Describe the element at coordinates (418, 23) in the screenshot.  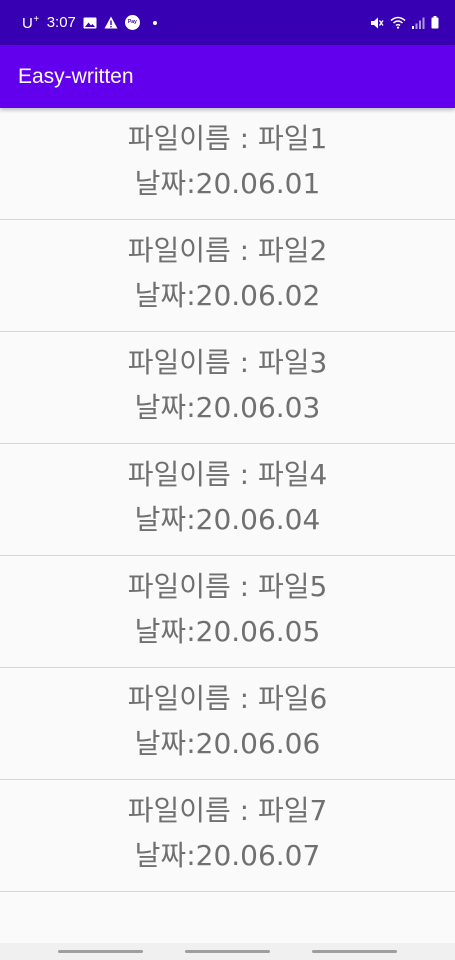
I see `signal-icon` at that location.